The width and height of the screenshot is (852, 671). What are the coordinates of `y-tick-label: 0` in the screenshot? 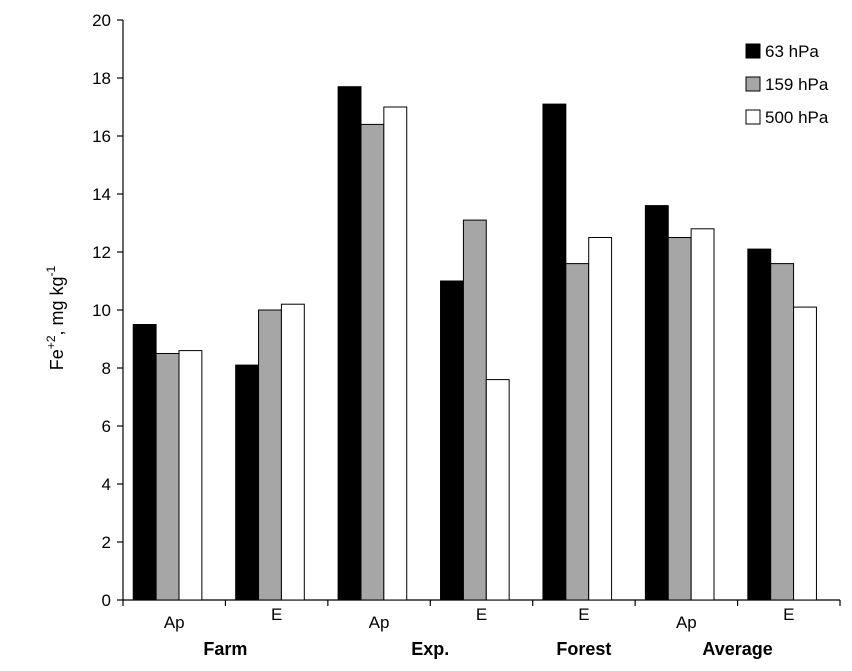 It's located at (106, 600).